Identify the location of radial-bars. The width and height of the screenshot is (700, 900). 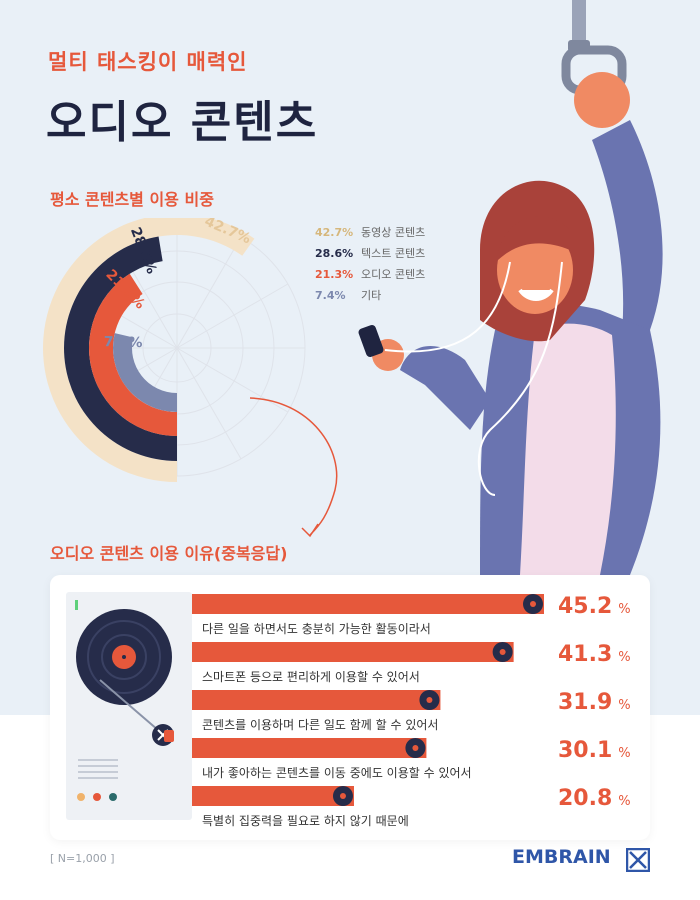
(149, 350).